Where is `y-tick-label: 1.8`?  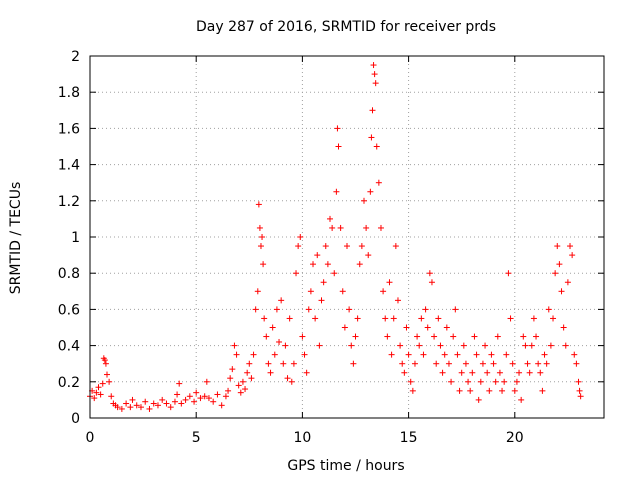 y-tick-label: 1.8 is located at coordinates (69, 93).